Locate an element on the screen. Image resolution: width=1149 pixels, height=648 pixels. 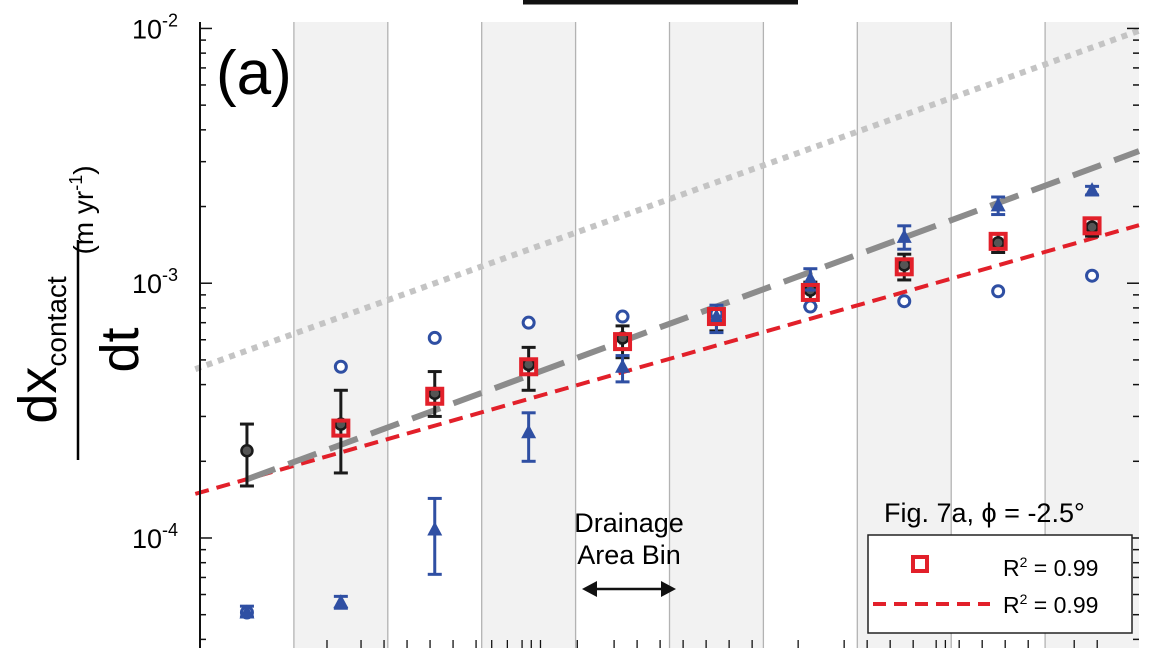
legend-box is located at coordinates (1000, 584).